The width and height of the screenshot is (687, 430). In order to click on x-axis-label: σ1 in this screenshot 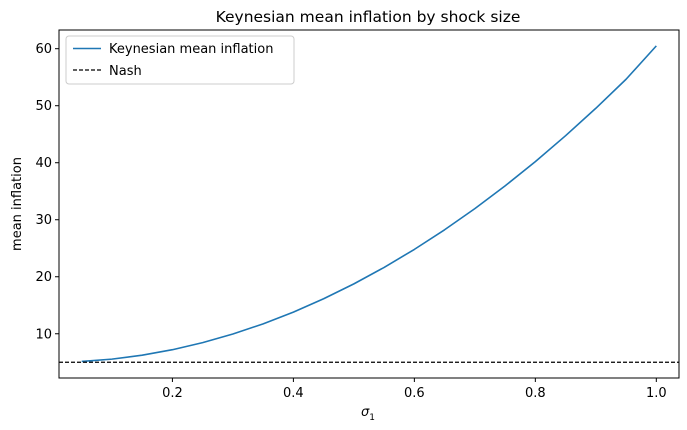, I will do `click(368, 414)`.